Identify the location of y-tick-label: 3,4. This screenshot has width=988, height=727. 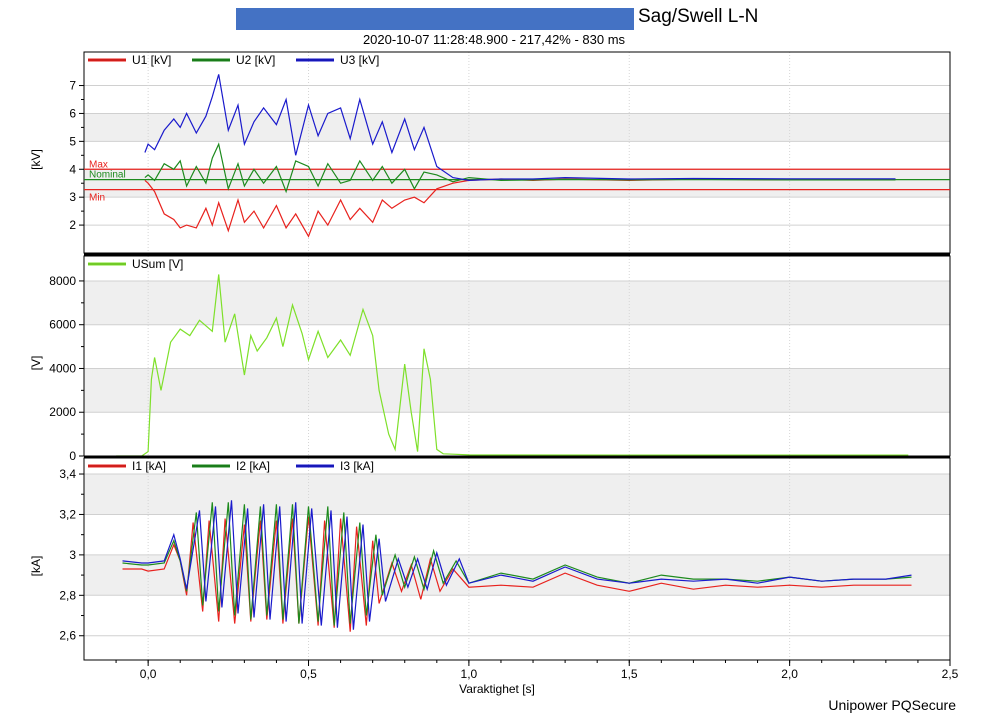
(67, 474).